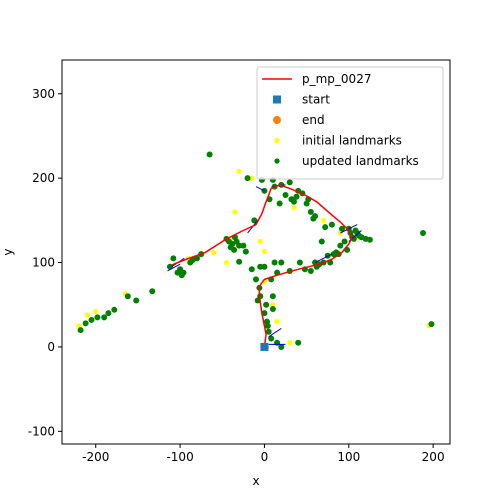  I want to click on y-tick-label: 100, so click(43, 263).